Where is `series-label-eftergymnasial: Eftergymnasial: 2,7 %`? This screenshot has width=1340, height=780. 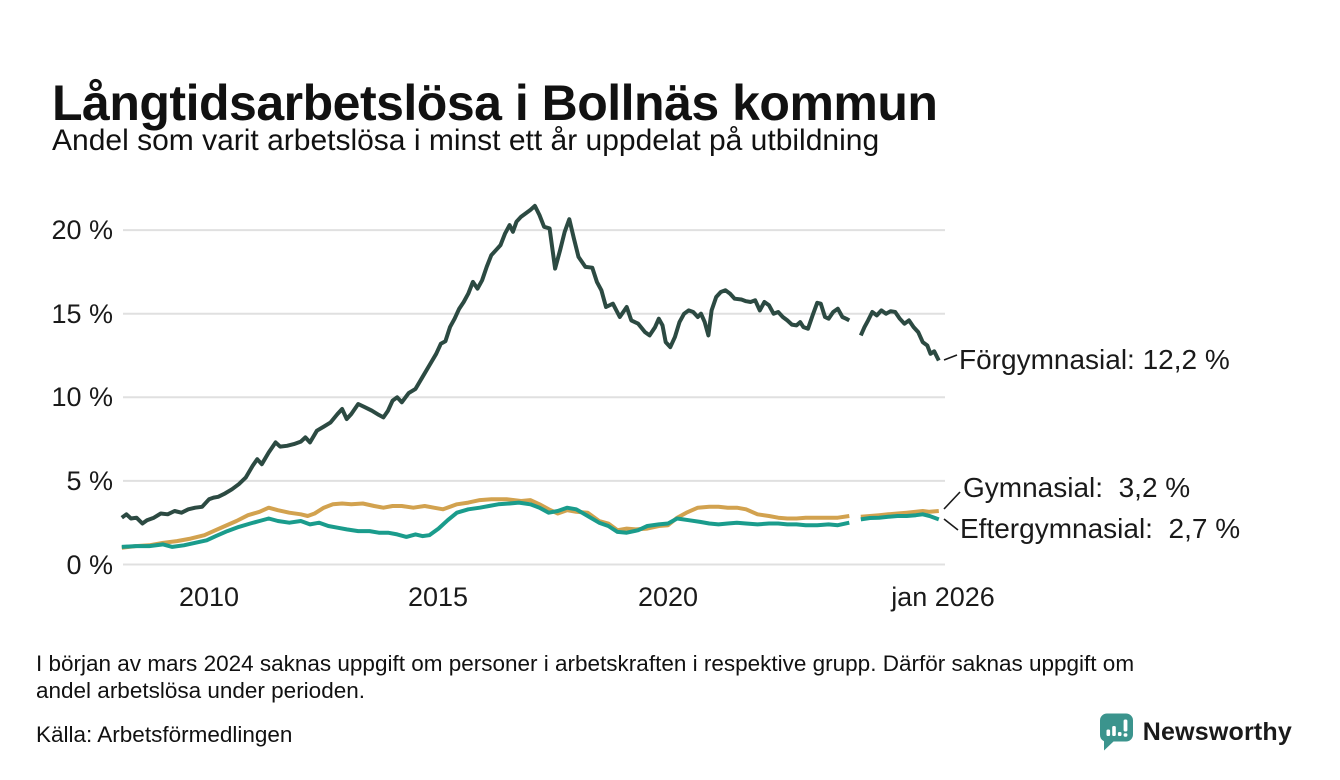 series-label-eftergymnasial: Eftergymnasial: 2,7 % is located at coordinates (1100, 528).